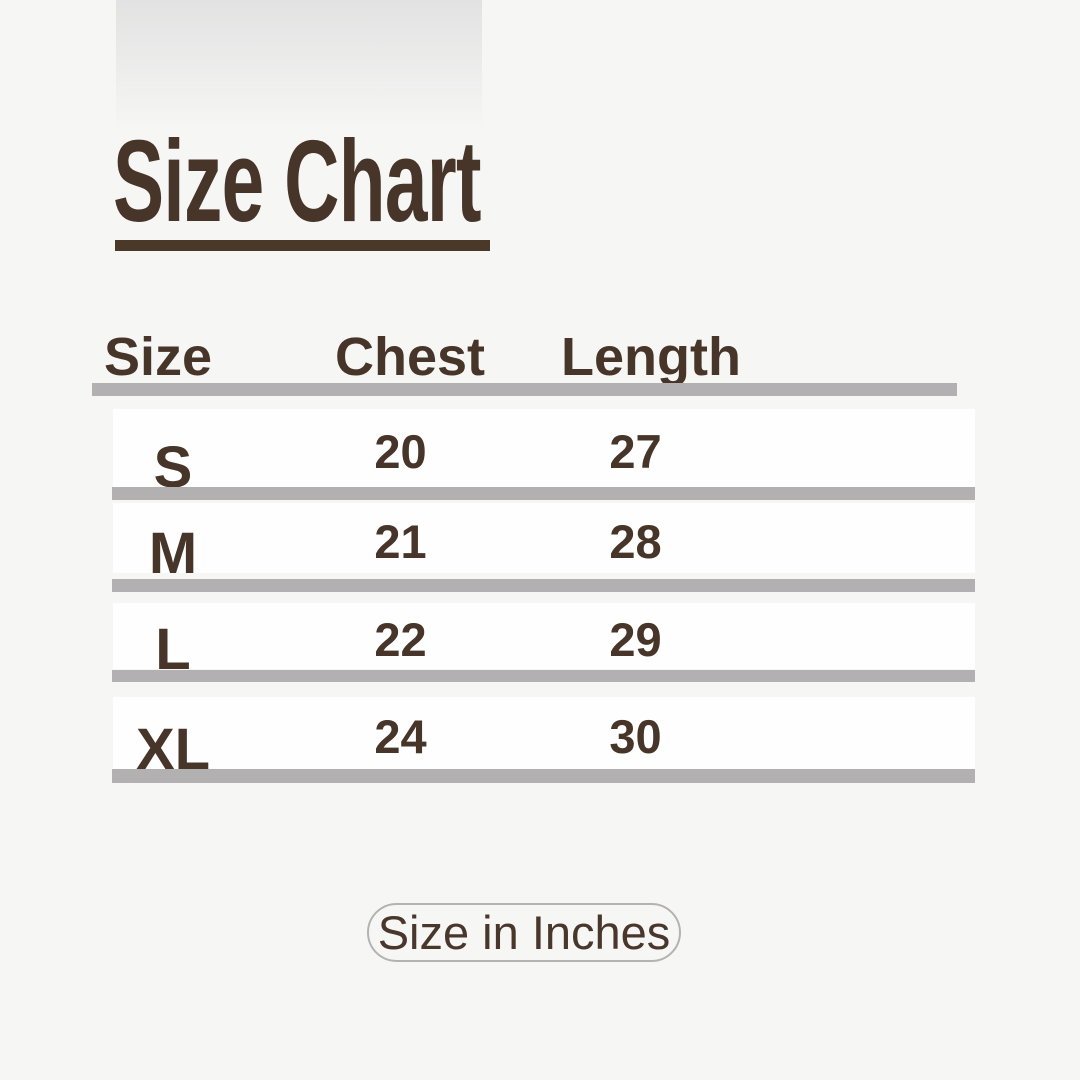 This screenshot has width=1080, height=1080. What do you see at coordinates (544, 453) in the screenshot?
I see `table-row-s: S 20 27` at bounding box center [544, 453].